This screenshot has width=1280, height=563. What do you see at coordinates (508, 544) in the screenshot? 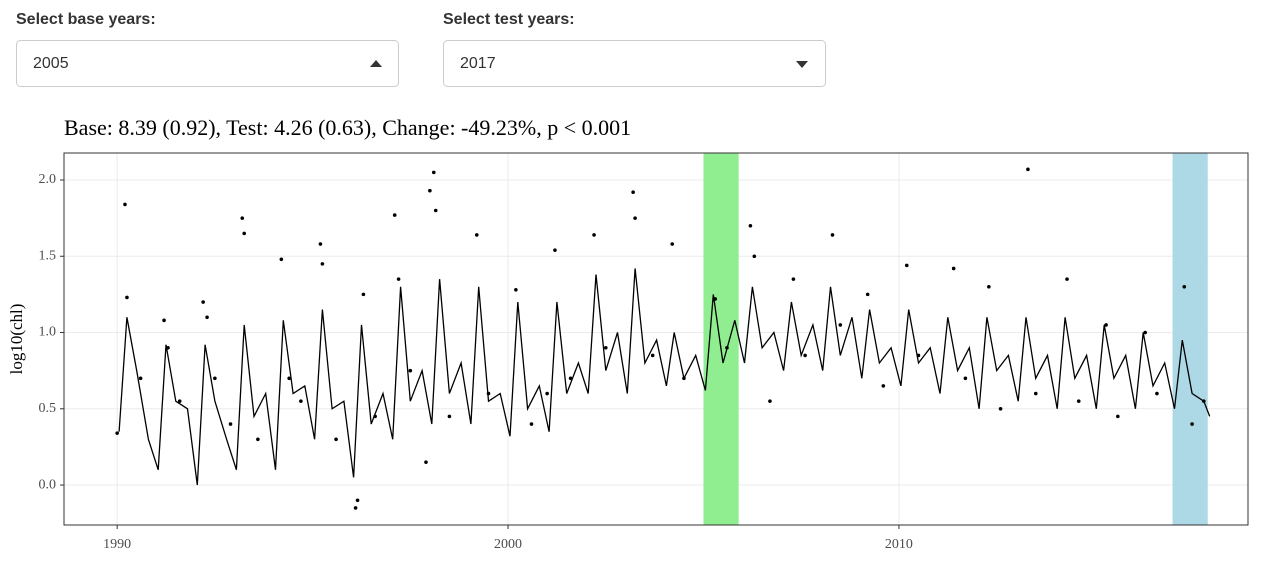
I see `x-tick-label: 2000` at bounding box center [508, 544].